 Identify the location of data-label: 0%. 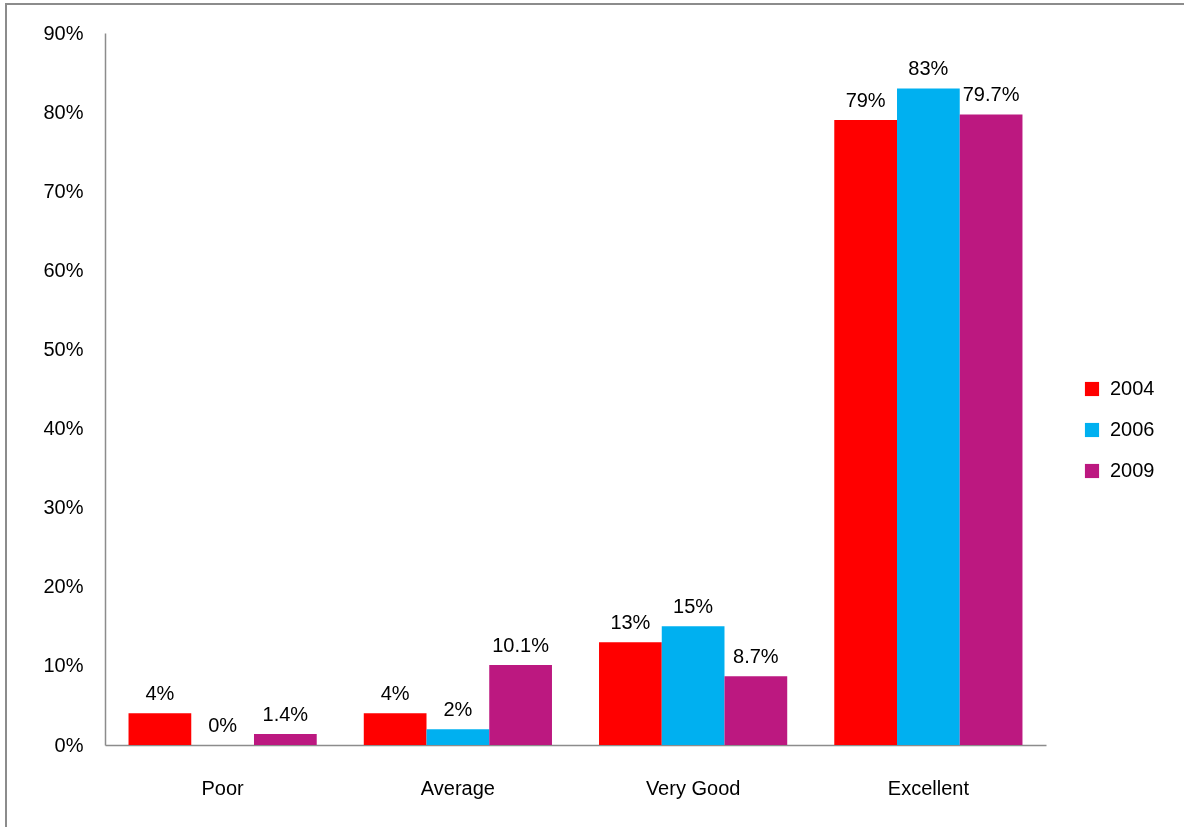
(223, 725).